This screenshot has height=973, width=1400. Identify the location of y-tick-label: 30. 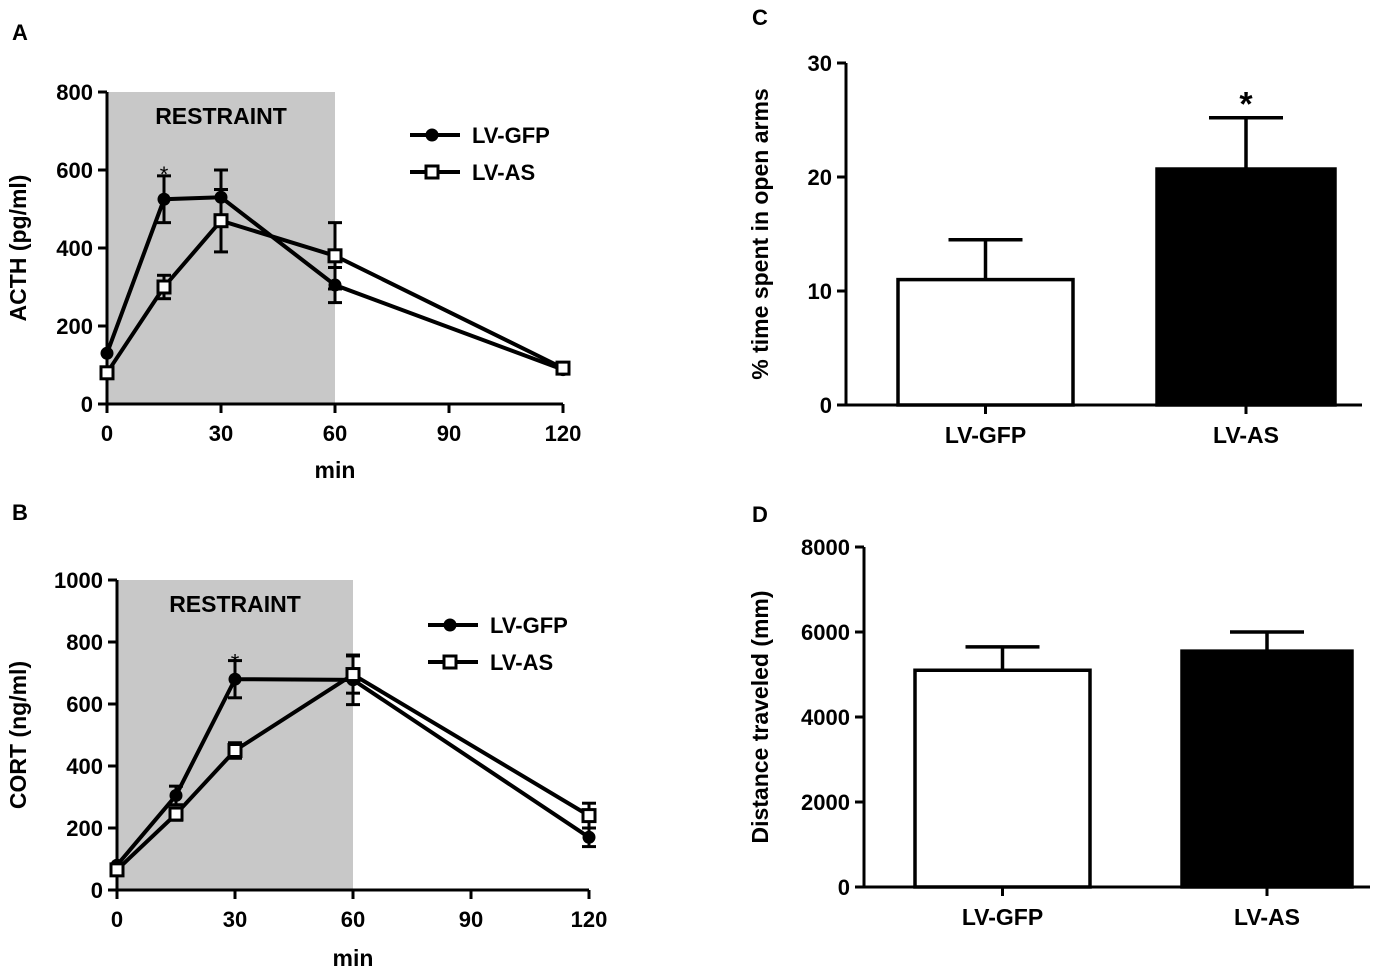
(820, 63).